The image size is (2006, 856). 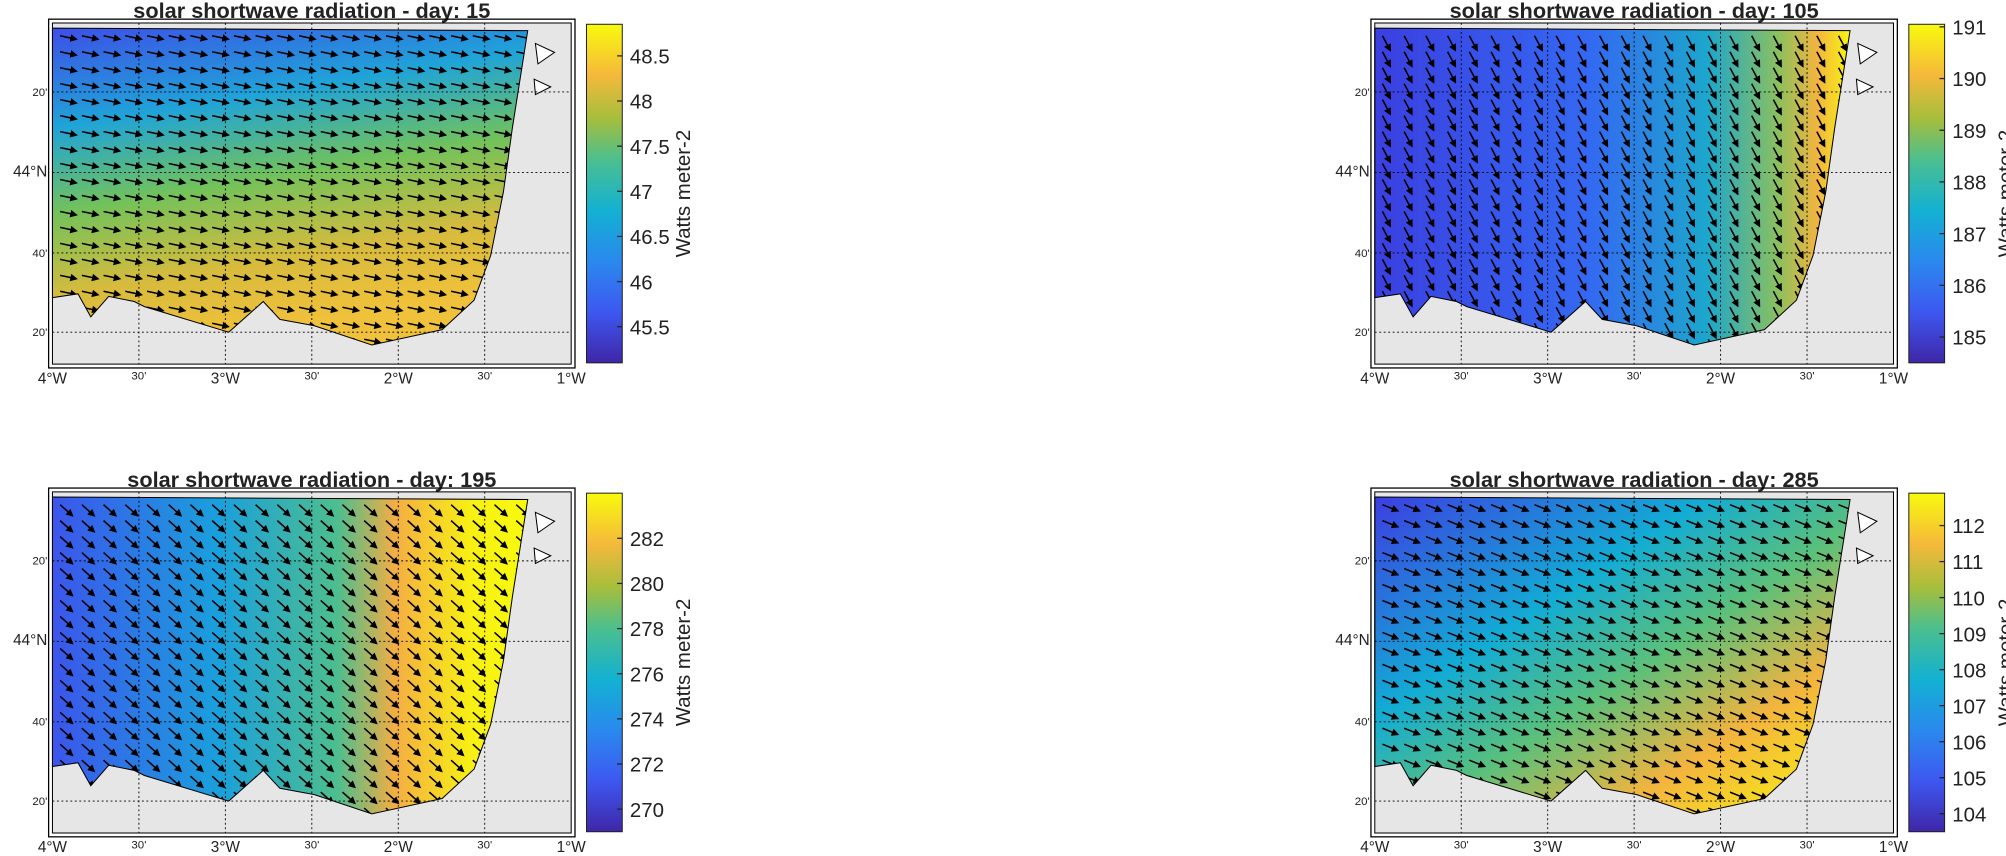 What do you see at coordinates (1969, 338) in the screenshot?
I see `colorbar-tick-label: 185` at bounding box center [1969, 338].